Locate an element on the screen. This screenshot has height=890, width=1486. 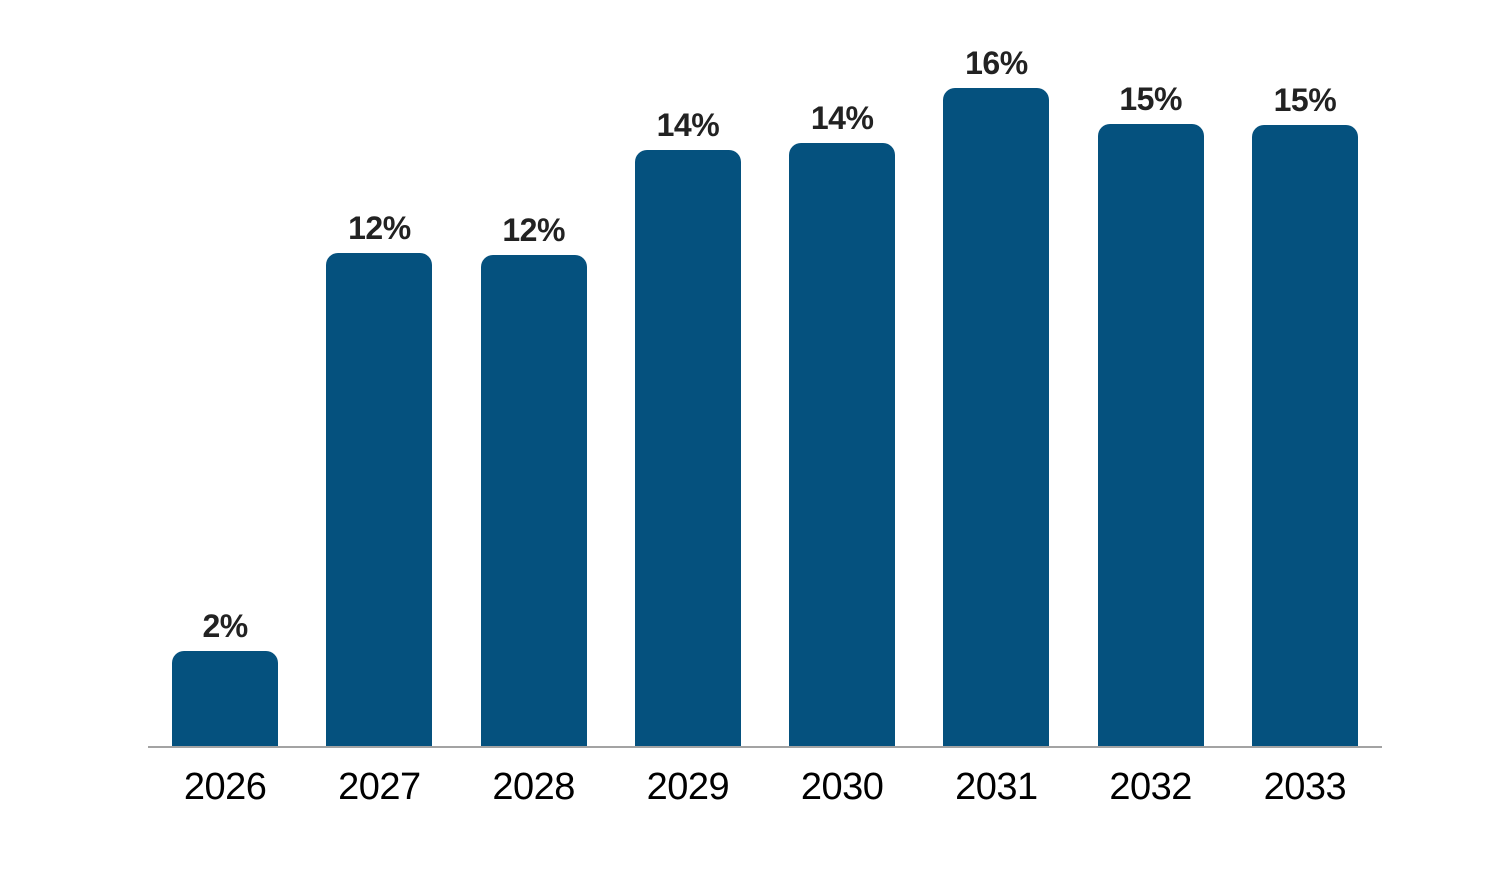
bar-2028 is located at coordinates (533, 500).